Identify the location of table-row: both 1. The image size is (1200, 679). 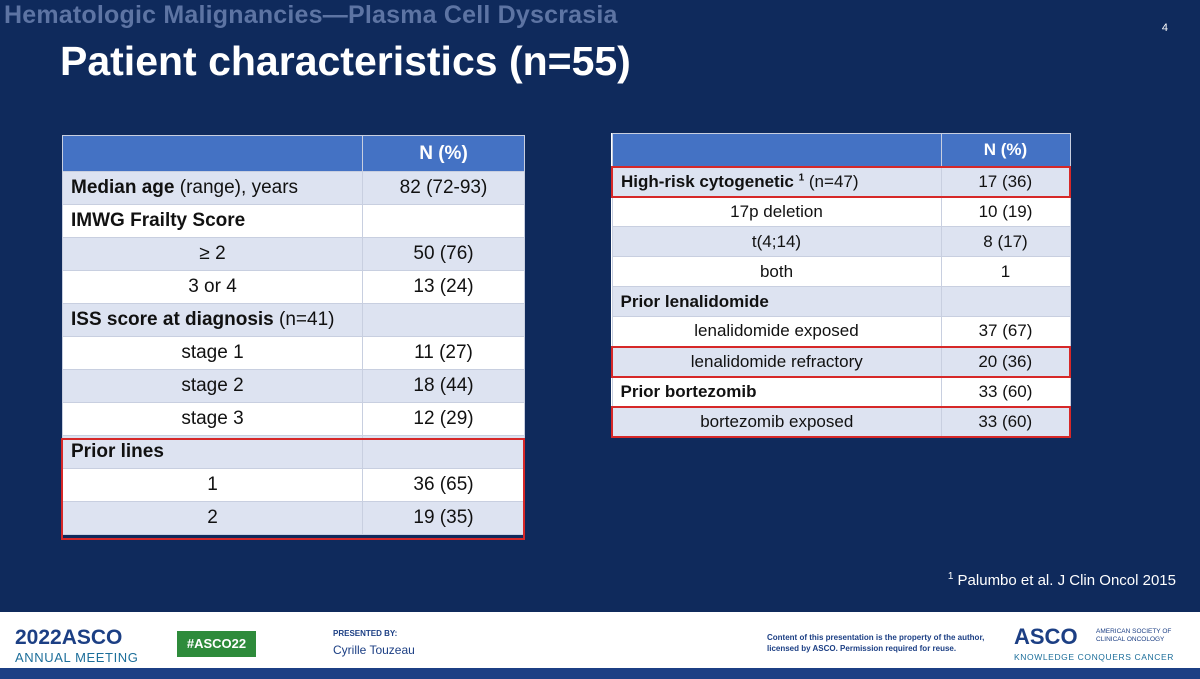
(841, 271).